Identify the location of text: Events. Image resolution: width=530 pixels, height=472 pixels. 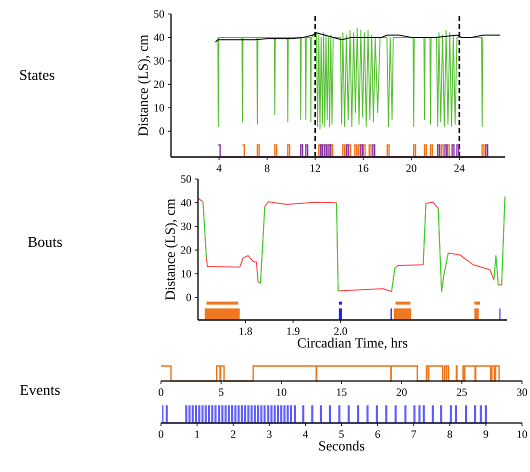
(40, 390).